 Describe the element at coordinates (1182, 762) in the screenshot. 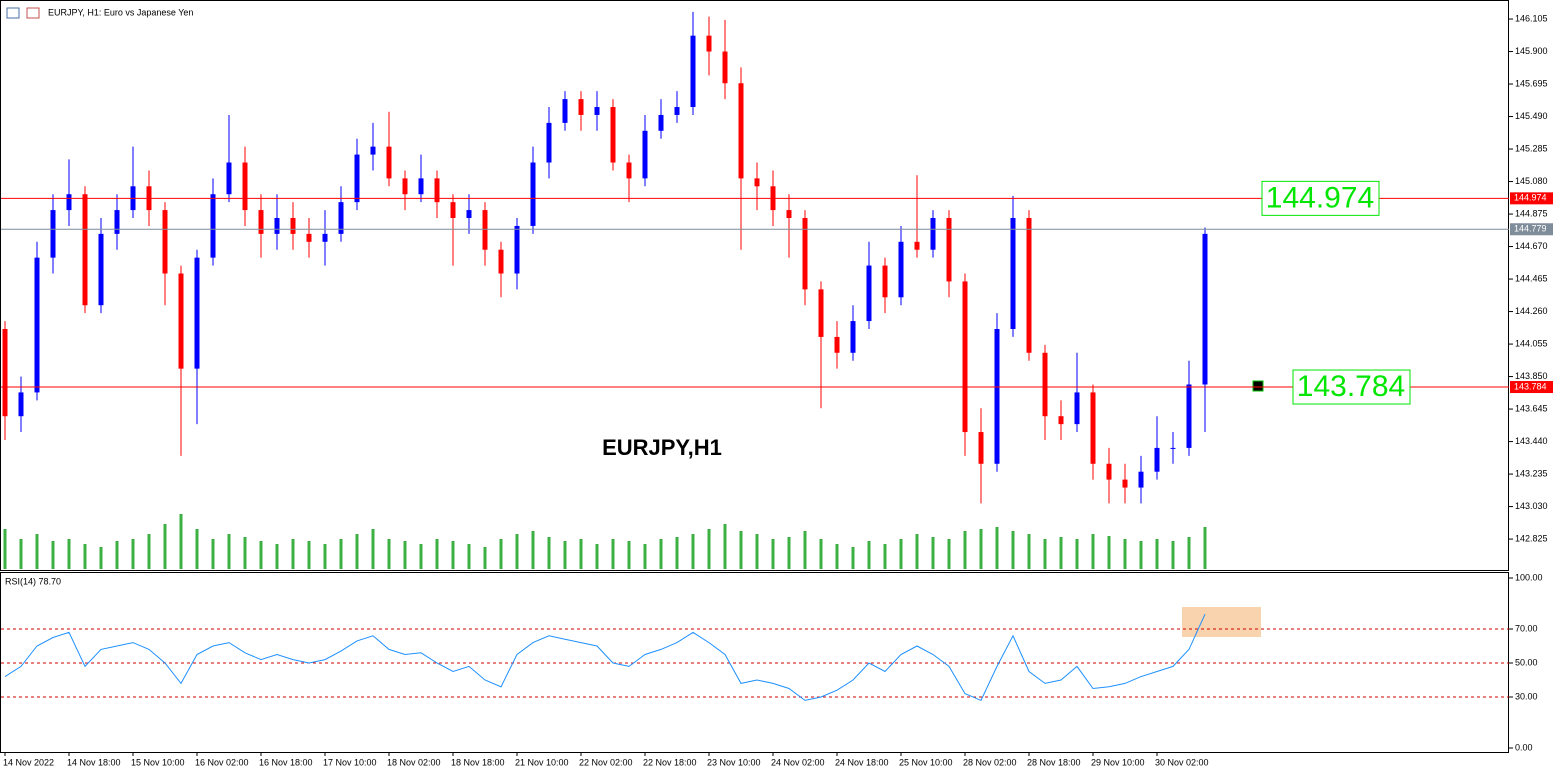

I see `x-tick-label: 30 Nov 02:00` at that location.